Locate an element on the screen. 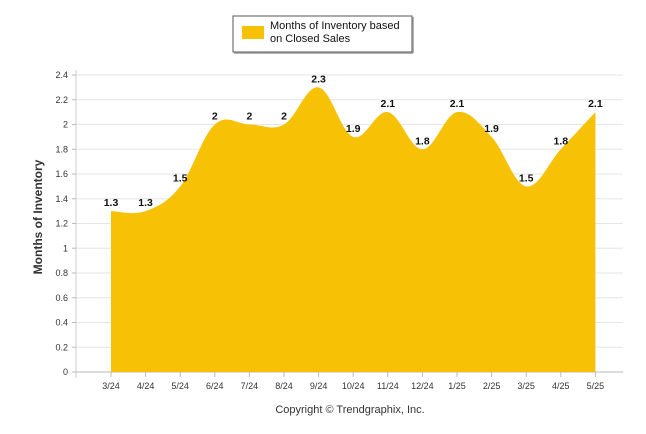 The height and width of the screenshot is (434, 646). x-tick-label: 5/25 is located at coordinates (596, 386).